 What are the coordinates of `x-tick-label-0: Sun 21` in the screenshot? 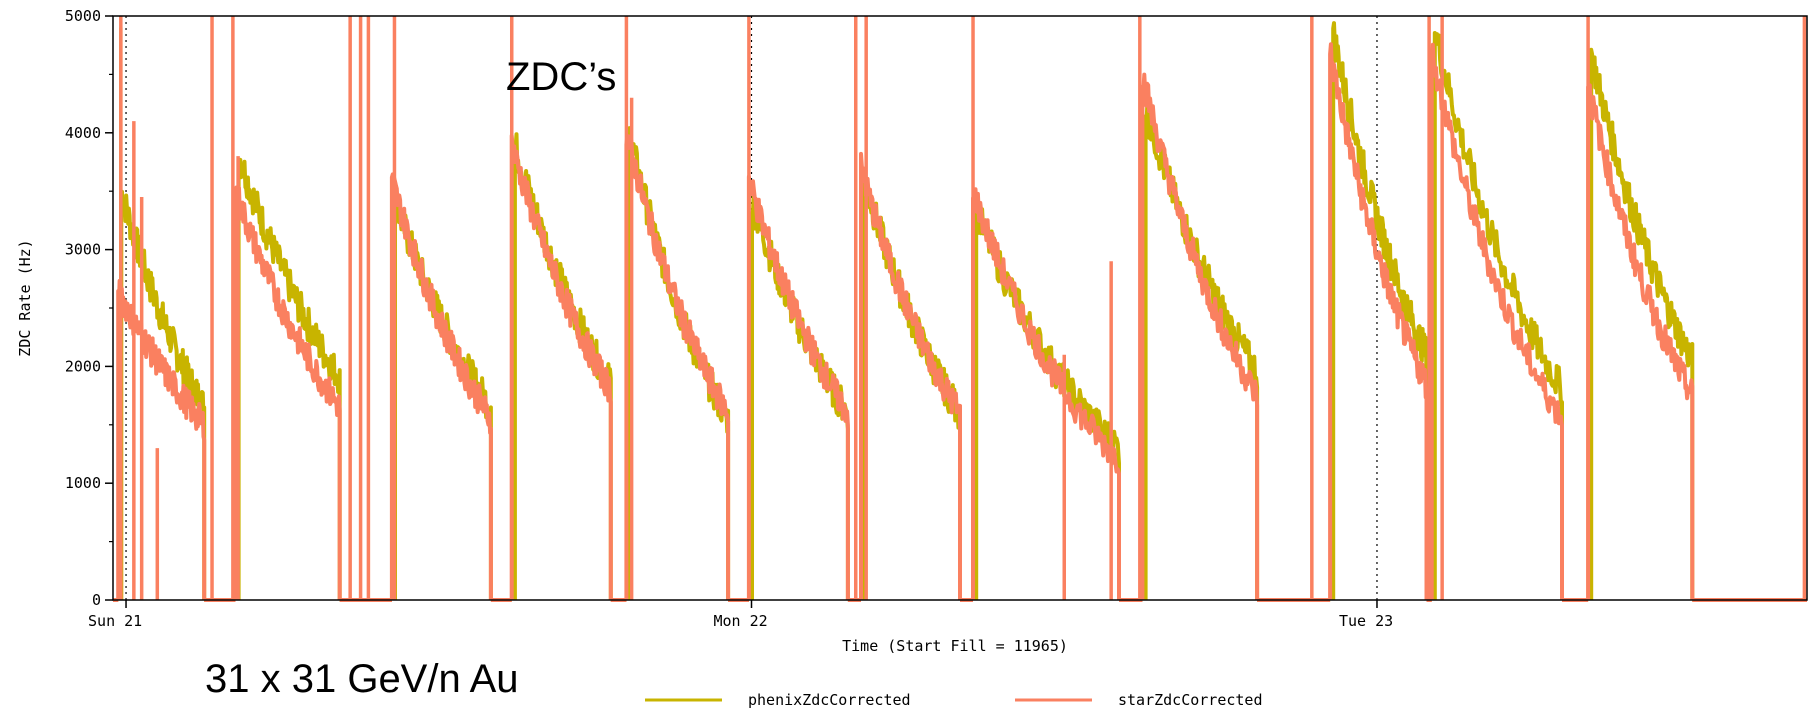 It's located at (115, 621).